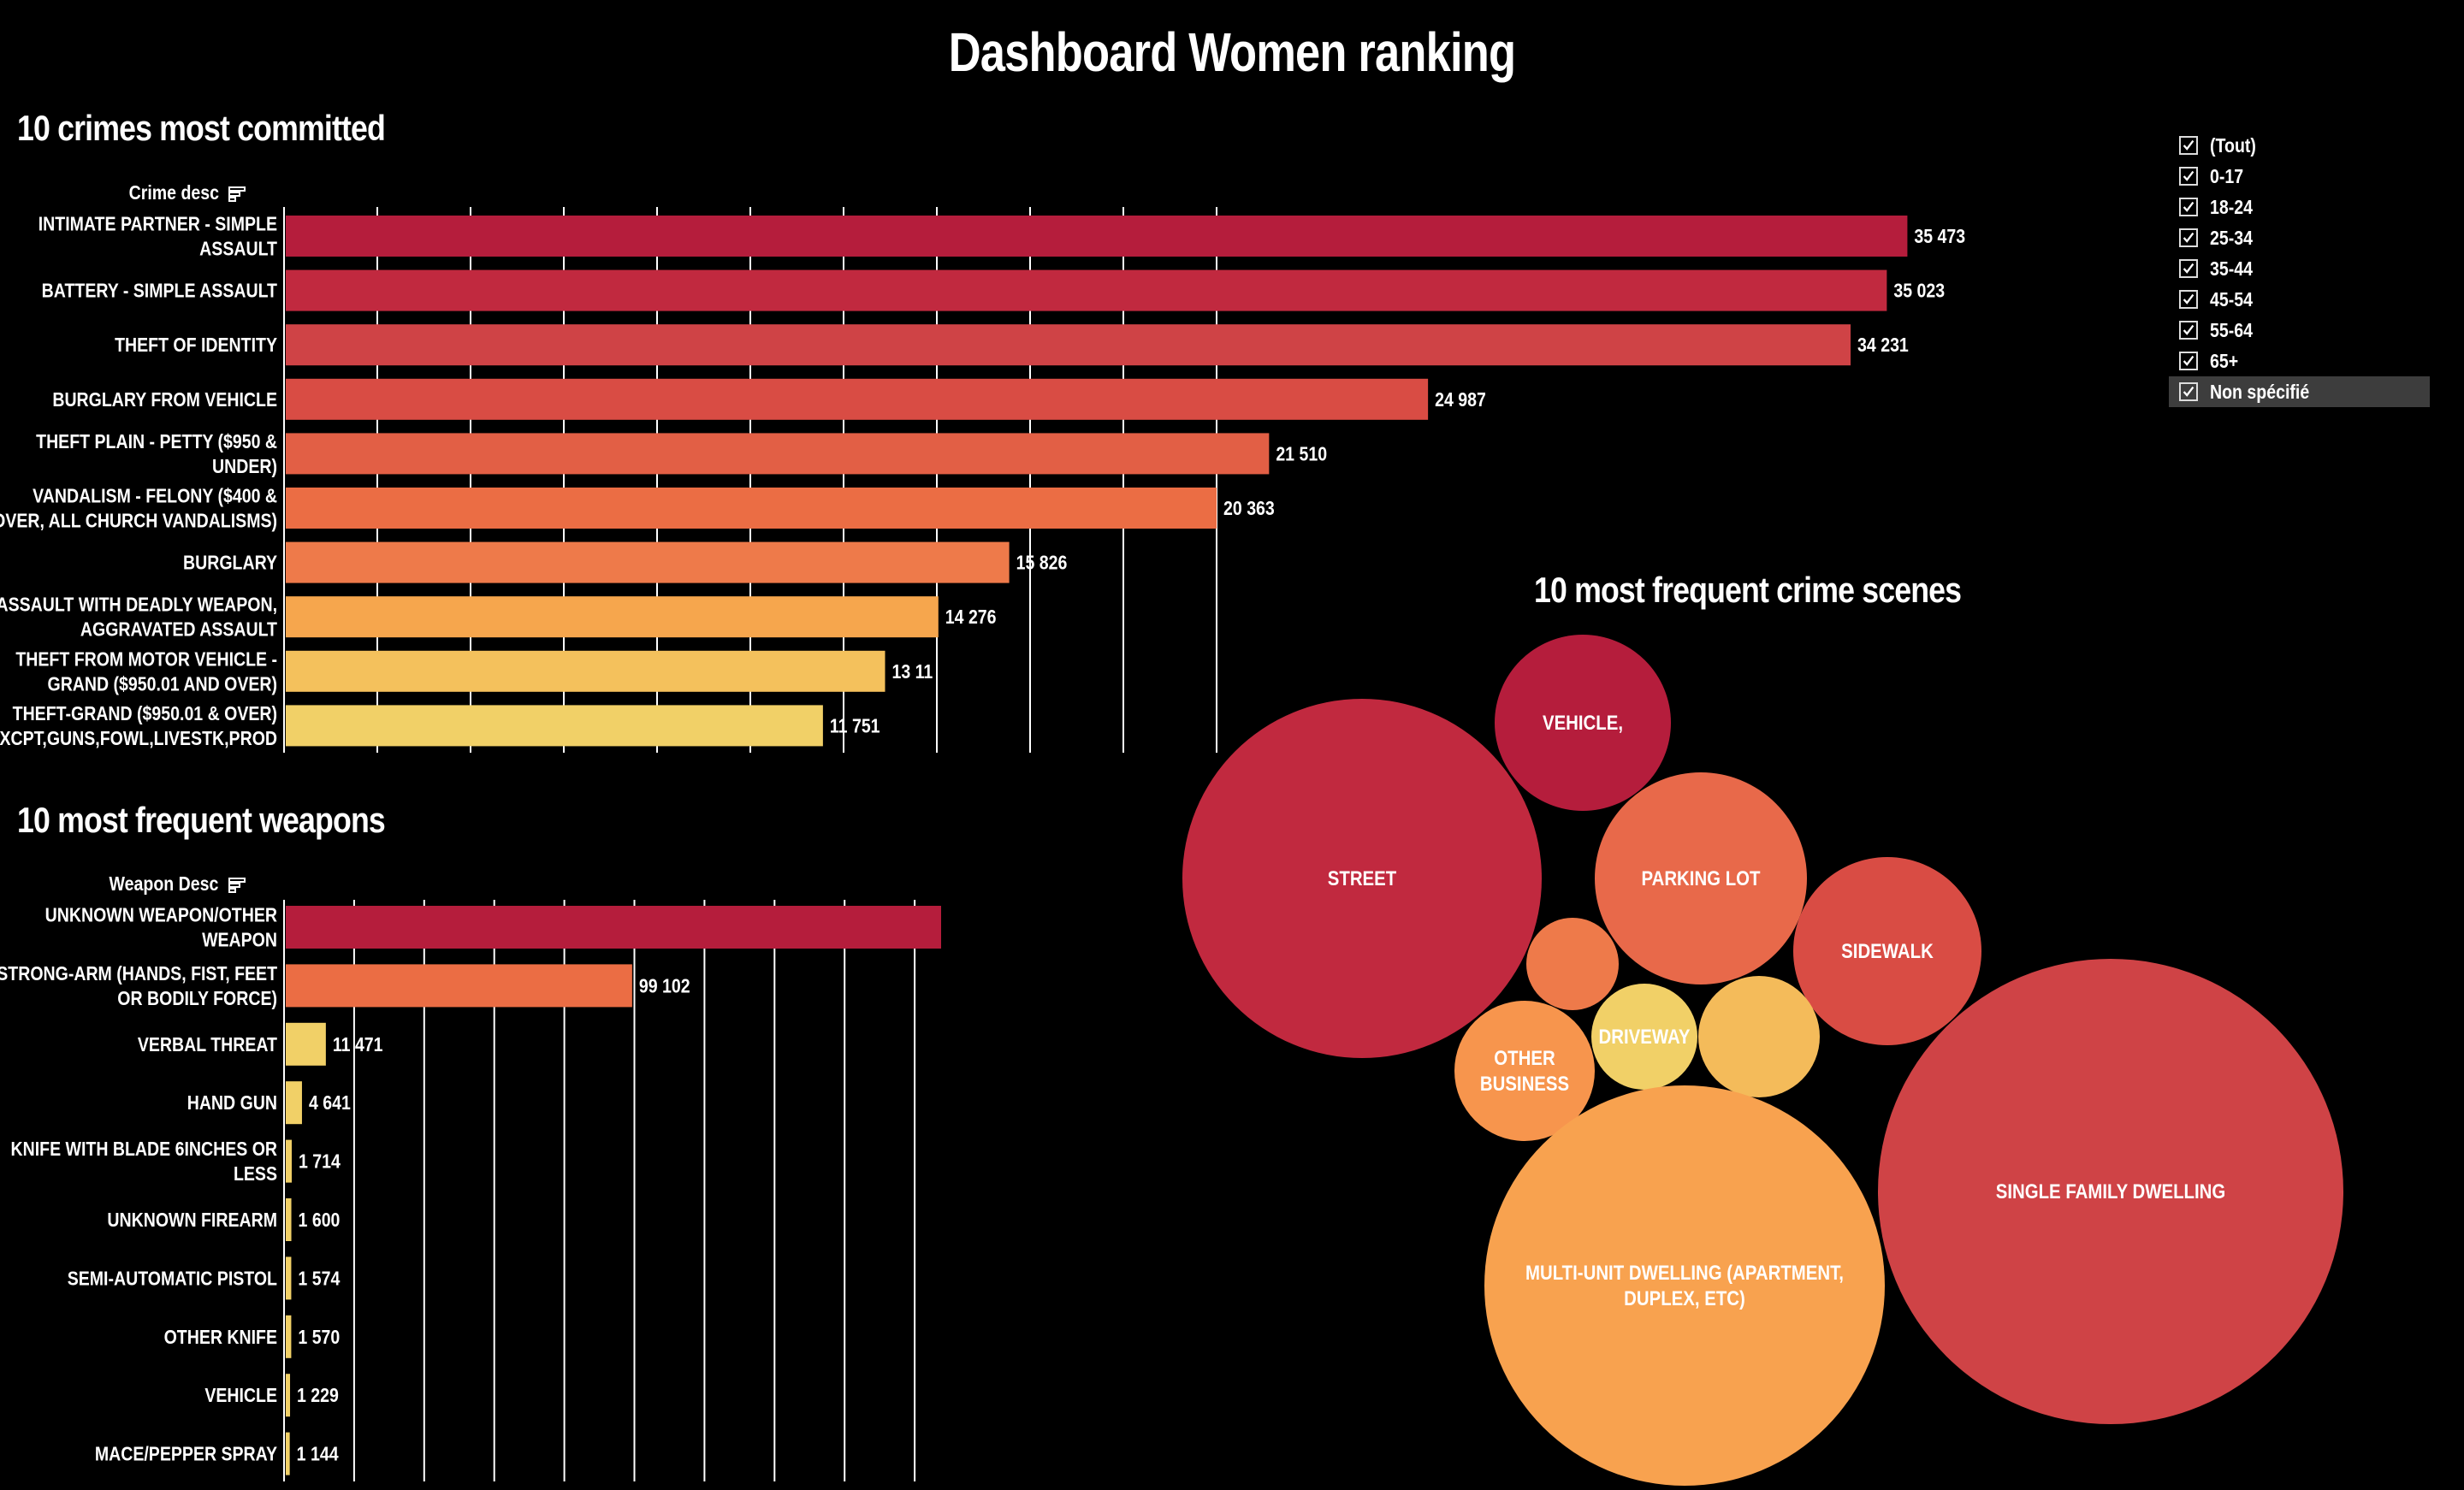 This screenshot has height=1490, width=2464. What do you see at coordinates (318, 1396) in the screenshot?
I see `value-label: 1 229` at bounding box center [318, 1396].